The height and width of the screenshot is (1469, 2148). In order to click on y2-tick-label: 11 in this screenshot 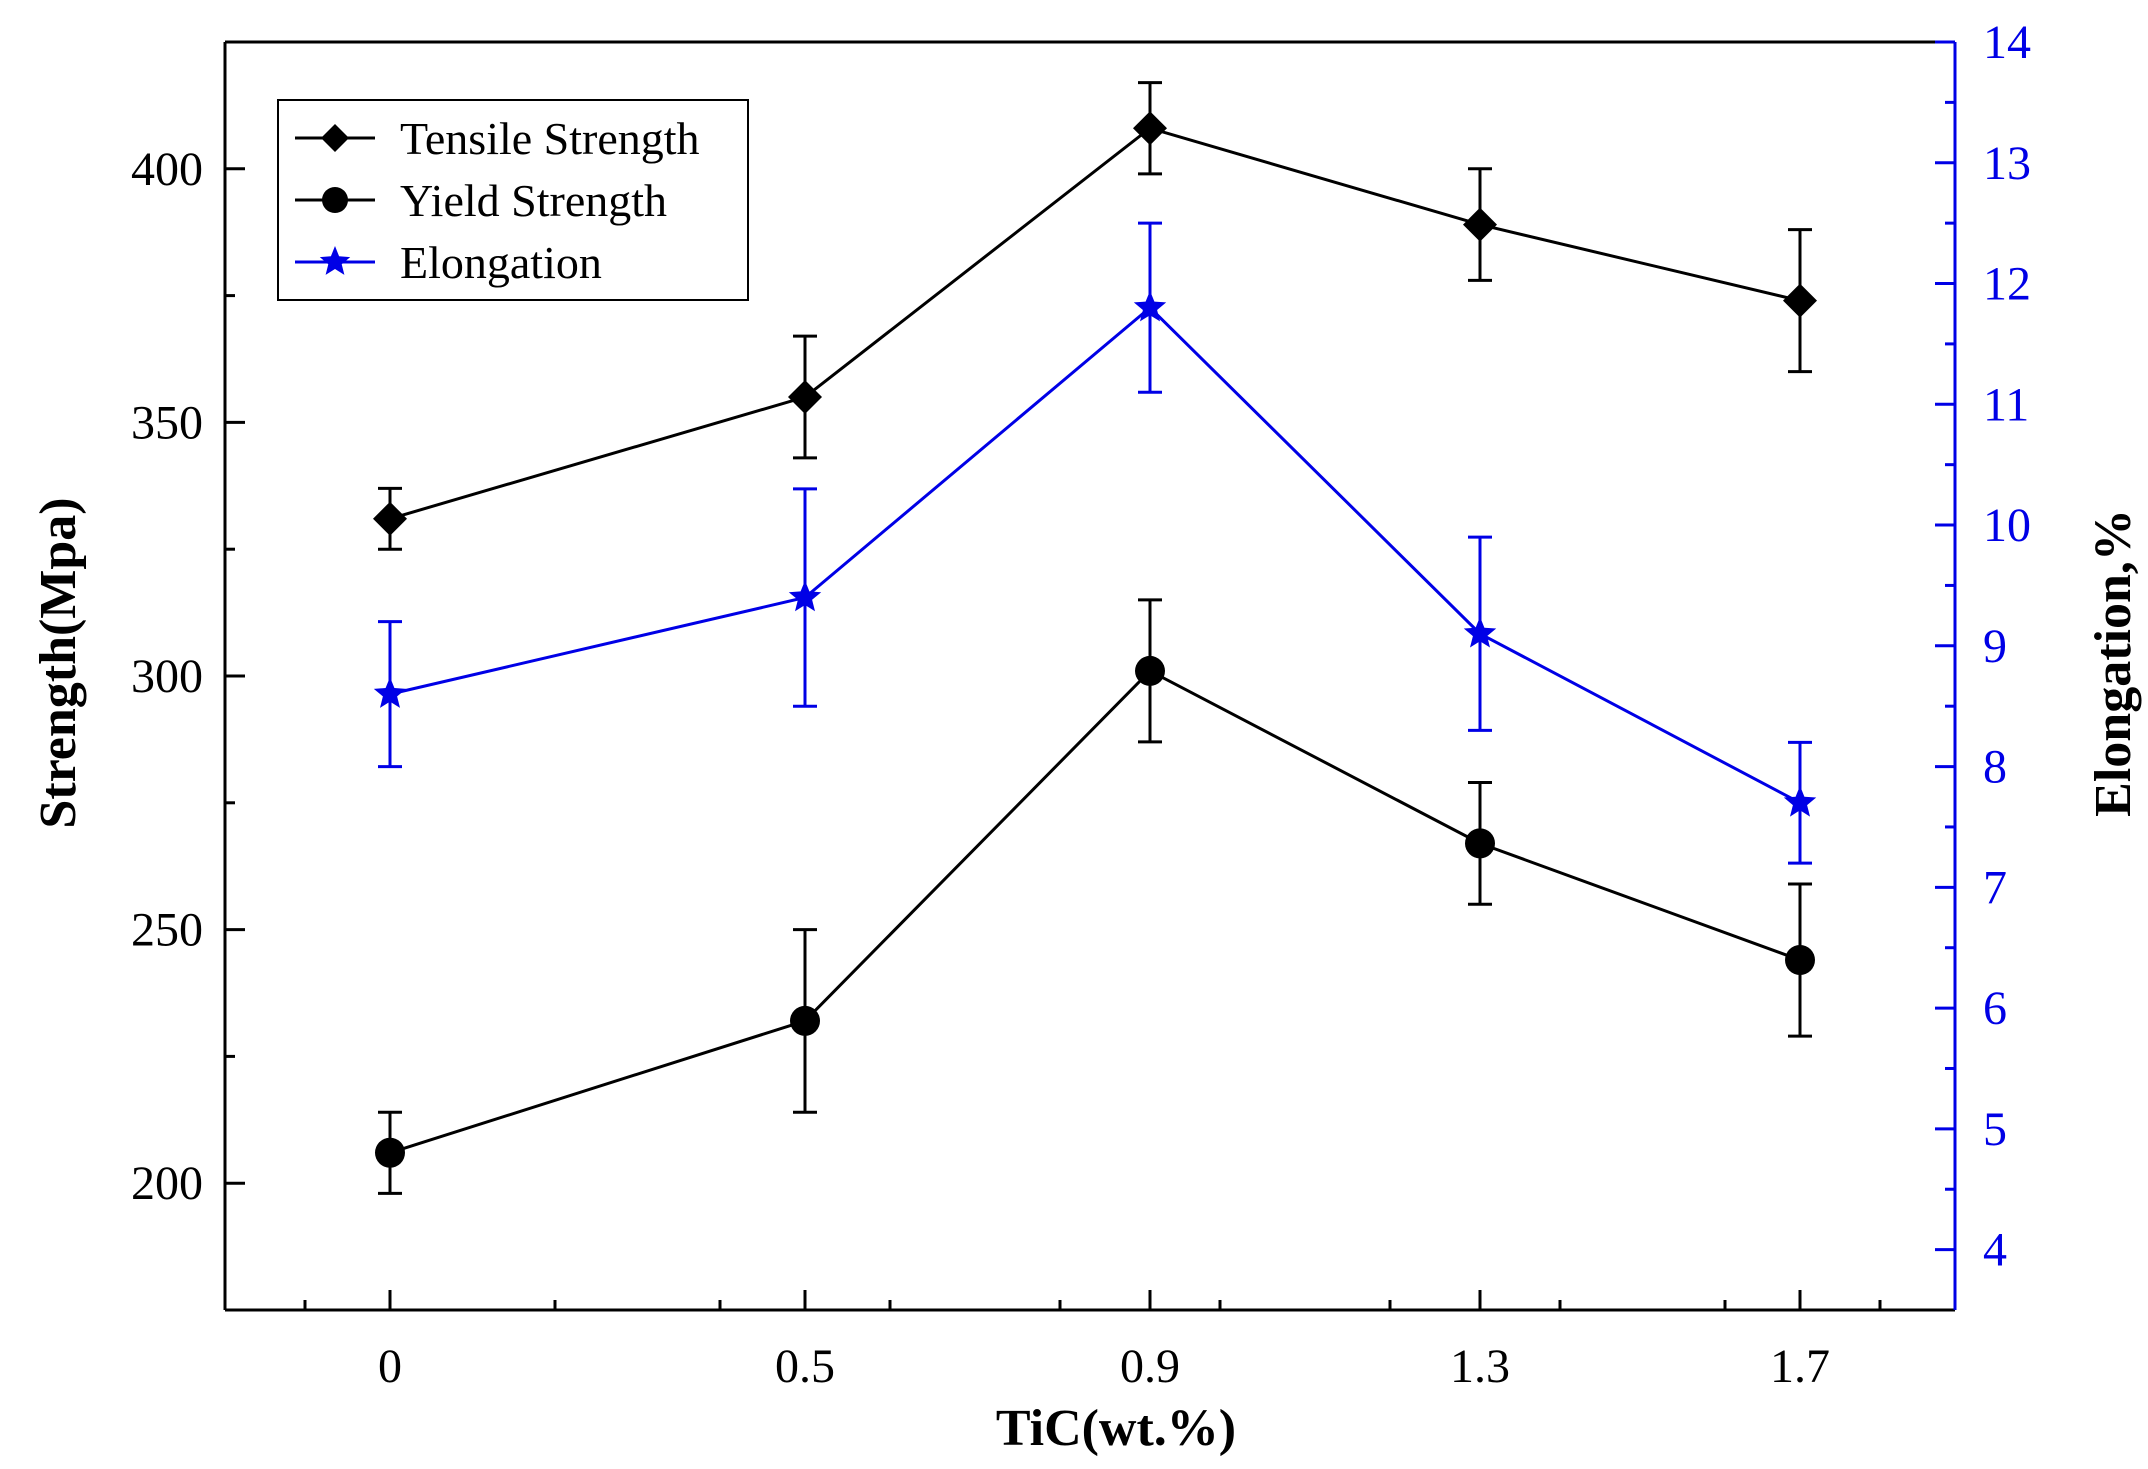, I will do `click(2006, 404)`.